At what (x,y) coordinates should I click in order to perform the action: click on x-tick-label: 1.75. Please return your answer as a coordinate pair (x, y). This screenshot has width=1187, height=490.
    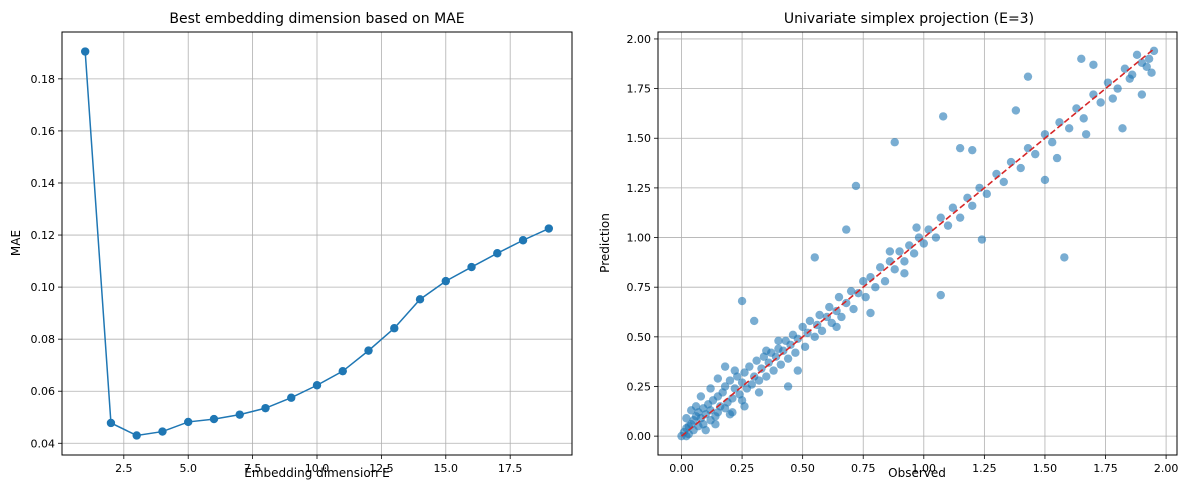
    Looking at the image, I should click on (1105, 468).